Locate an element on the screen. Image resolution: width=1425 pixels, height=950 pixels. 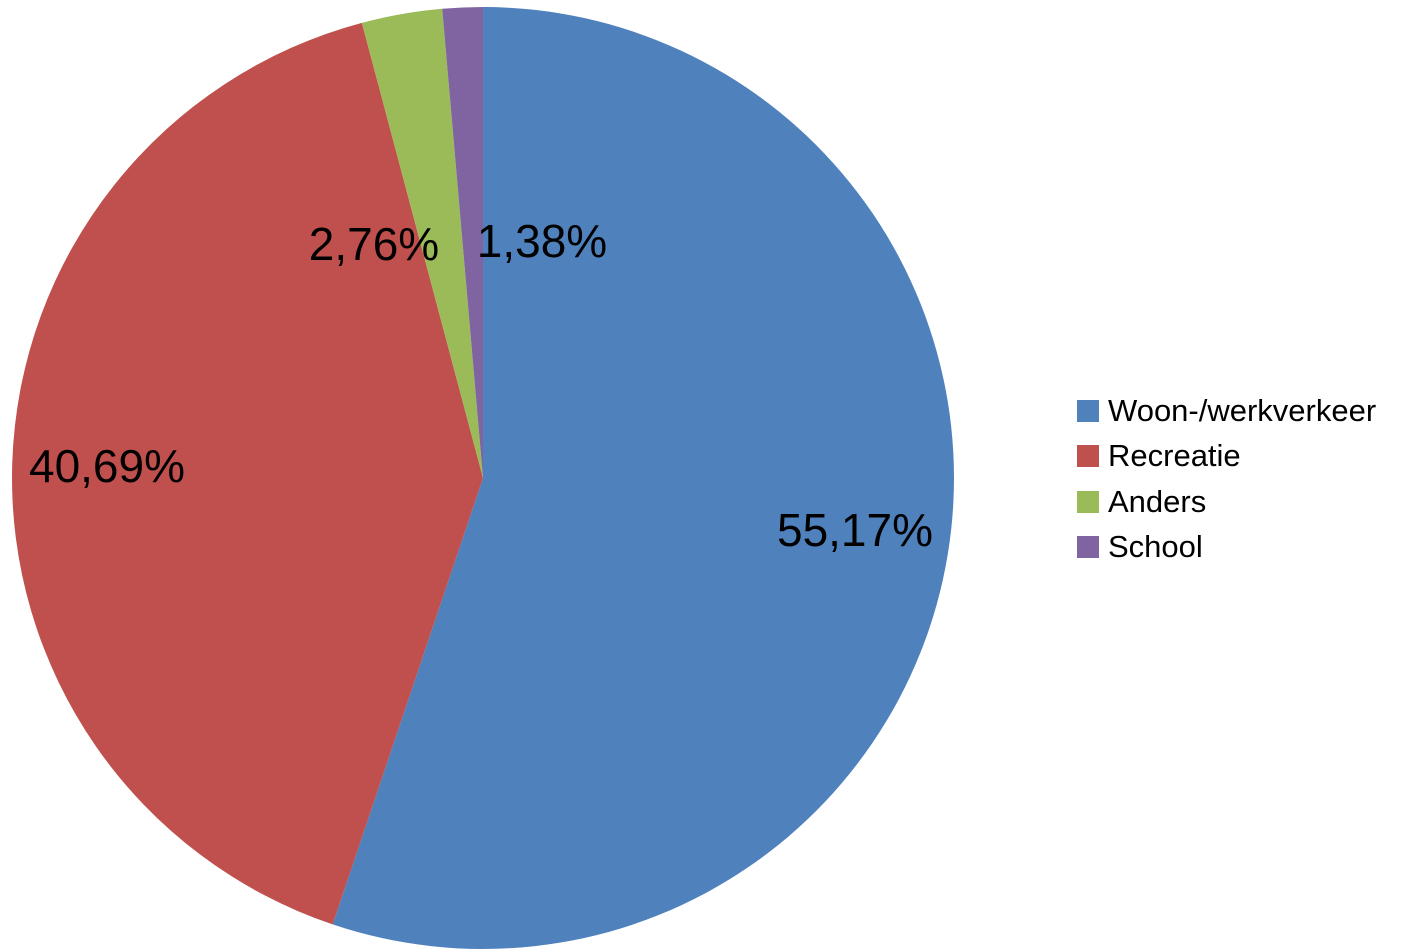
legend-item-recreatie: Recreatie is located at coordinates (1226, 457).